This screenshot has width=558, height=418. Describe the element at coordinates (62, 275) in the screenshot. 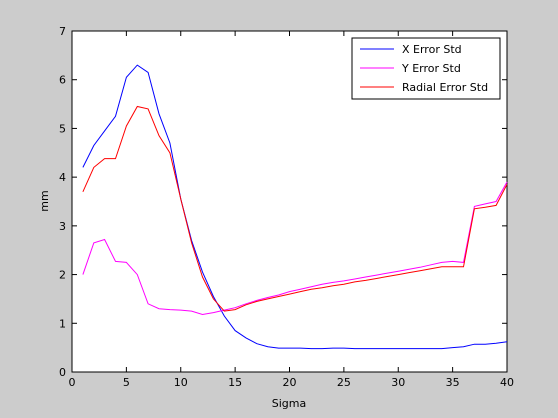

I see `y-tick-label: 2` at that location.